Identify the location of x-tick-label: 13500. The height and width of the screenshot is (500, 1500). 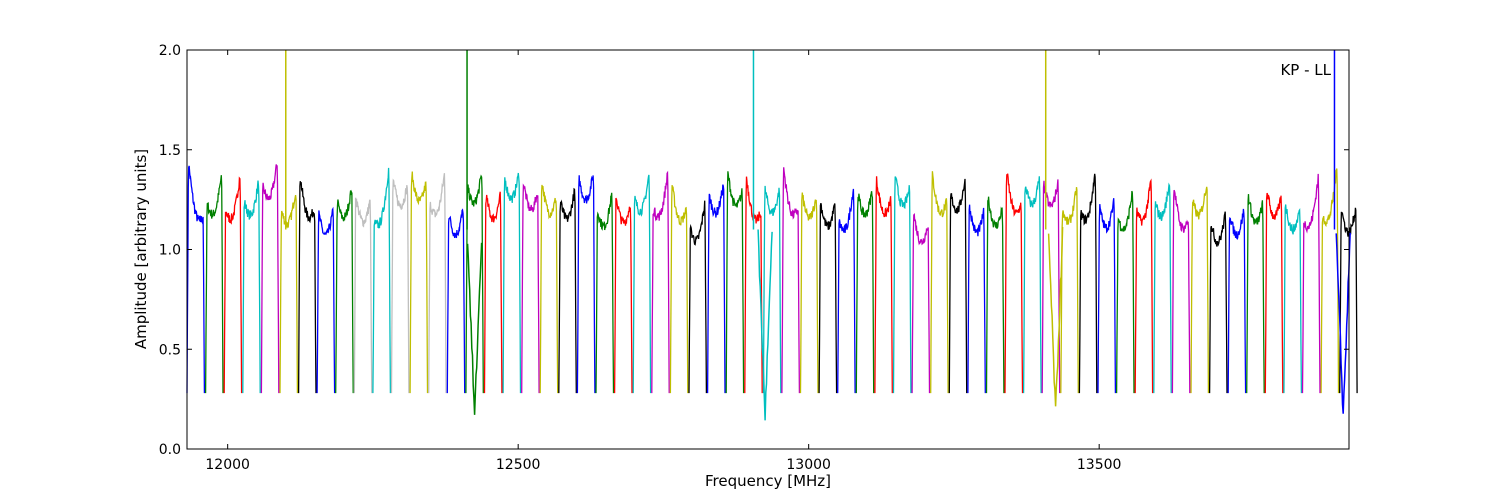
(1099, 465).